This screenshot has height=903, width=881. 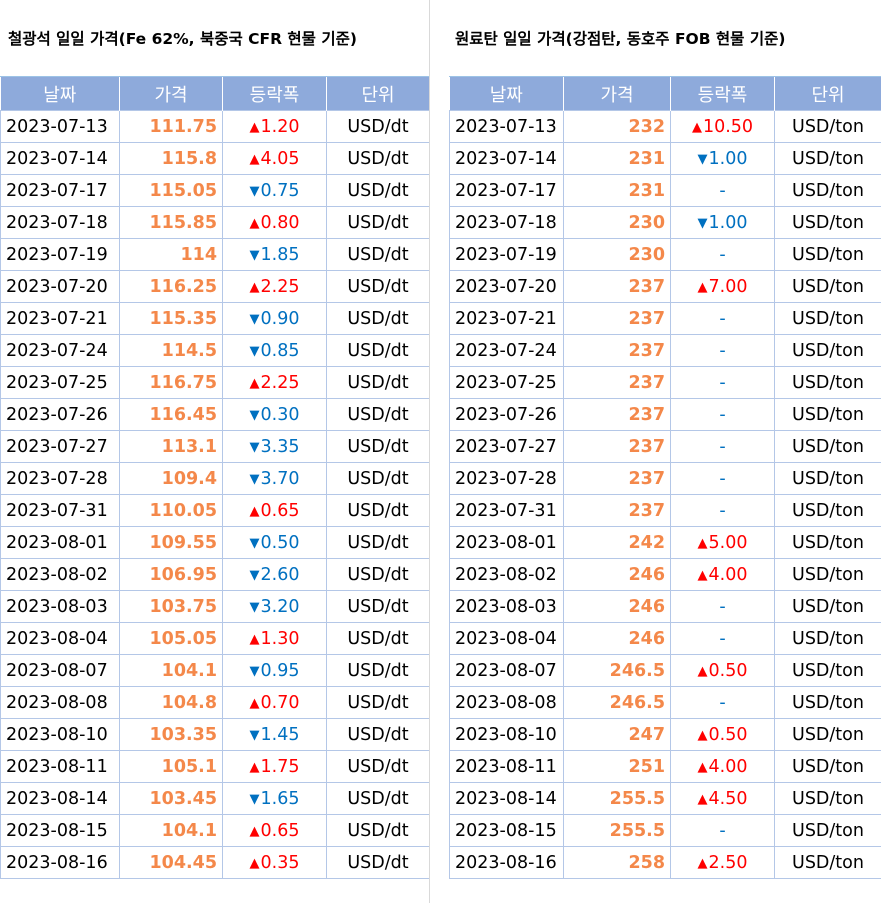 I want to click on row-price: 246.5, so click(x=617, y=670).